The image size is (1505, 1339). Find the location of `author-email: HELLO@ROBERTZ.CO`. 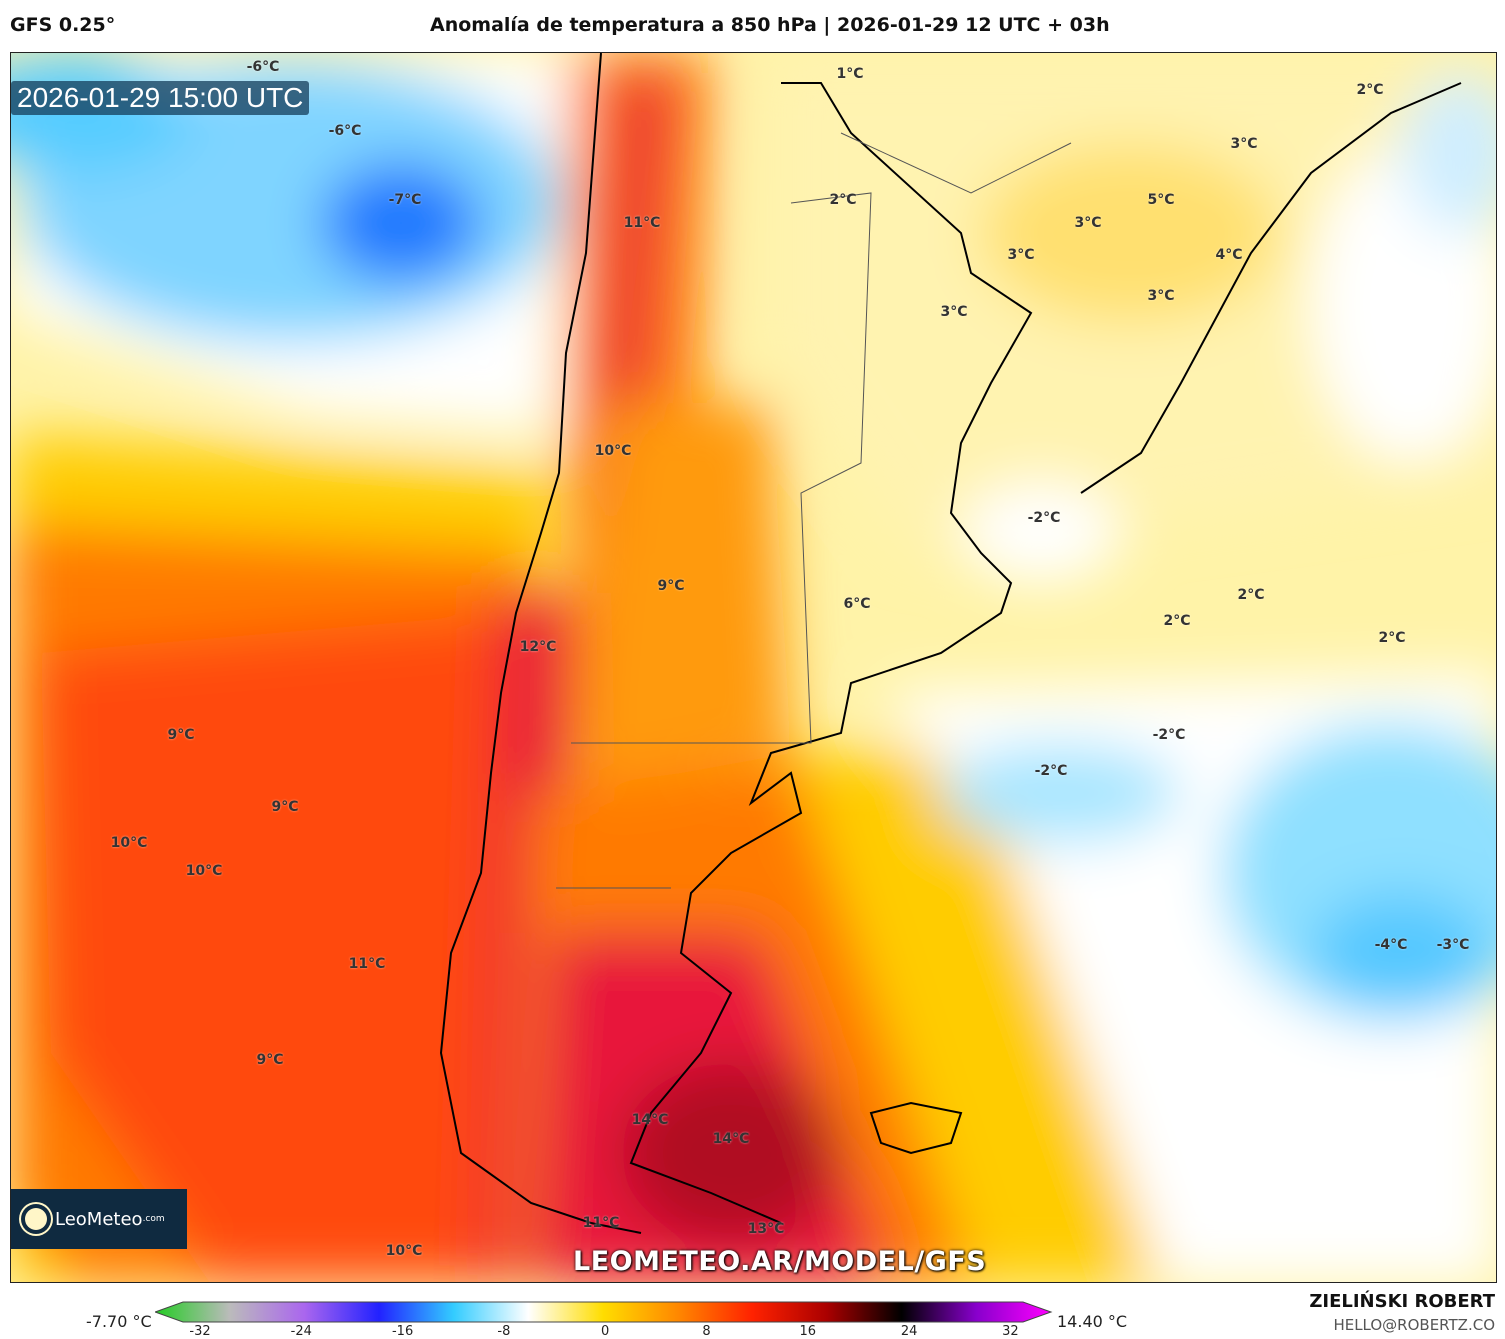

author-email: HELLO@ROBERTZ.CO is located at coordinates (1414, 1325).